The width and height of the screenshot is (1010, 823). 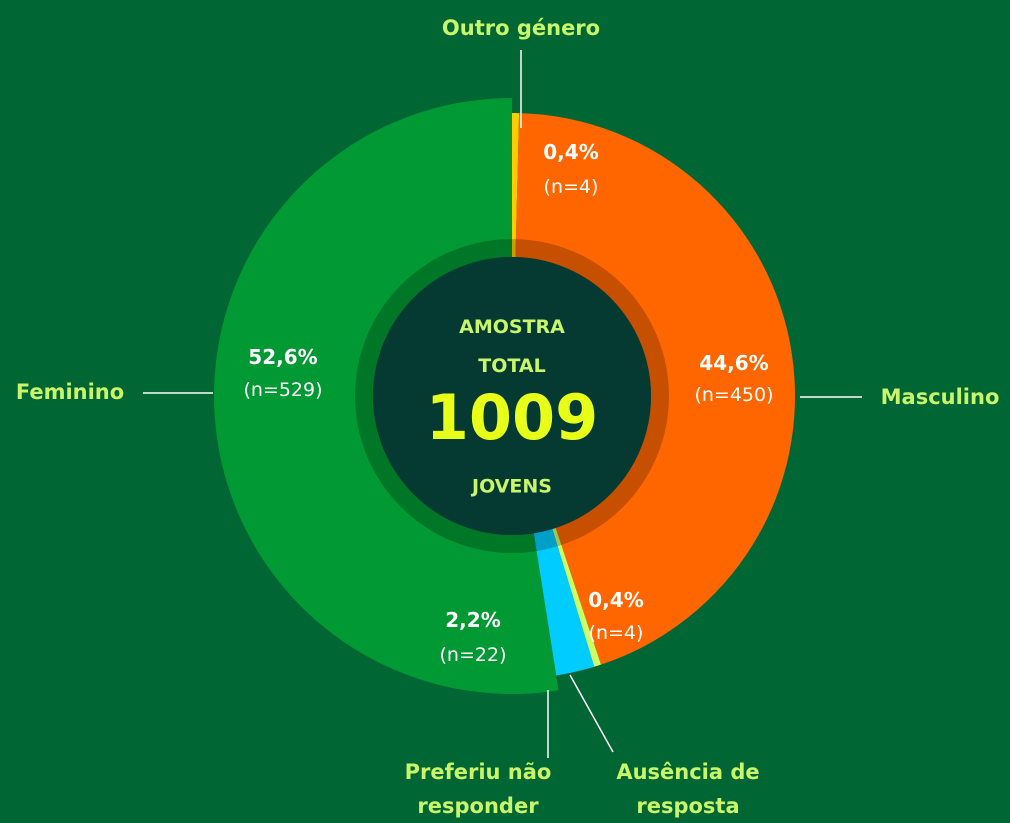 What do you see at coordinates (473, 620) in the screenshot?
I see `value-label: 2,2%` at bounding box center [473, 620].